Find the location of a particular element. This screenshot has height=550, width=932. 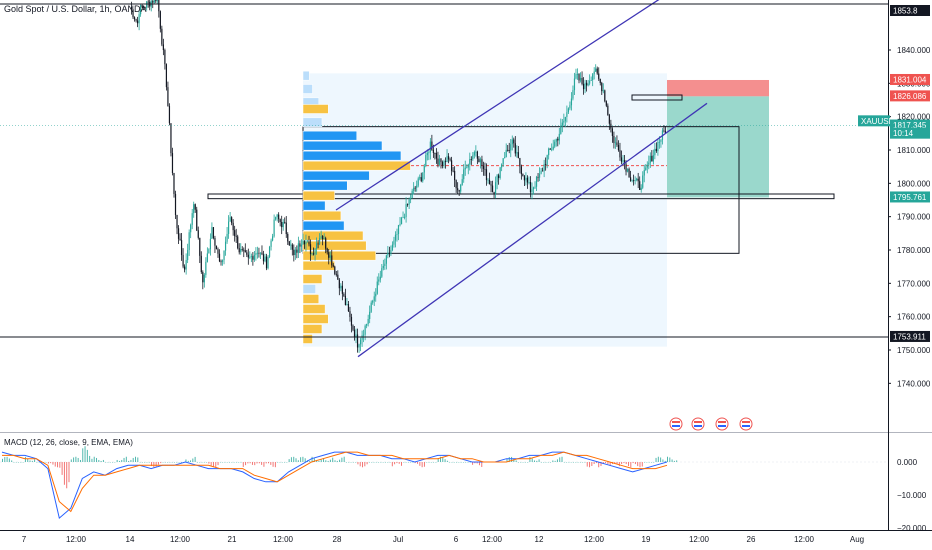

us-flag-icon is located at coordinates (676, 424).